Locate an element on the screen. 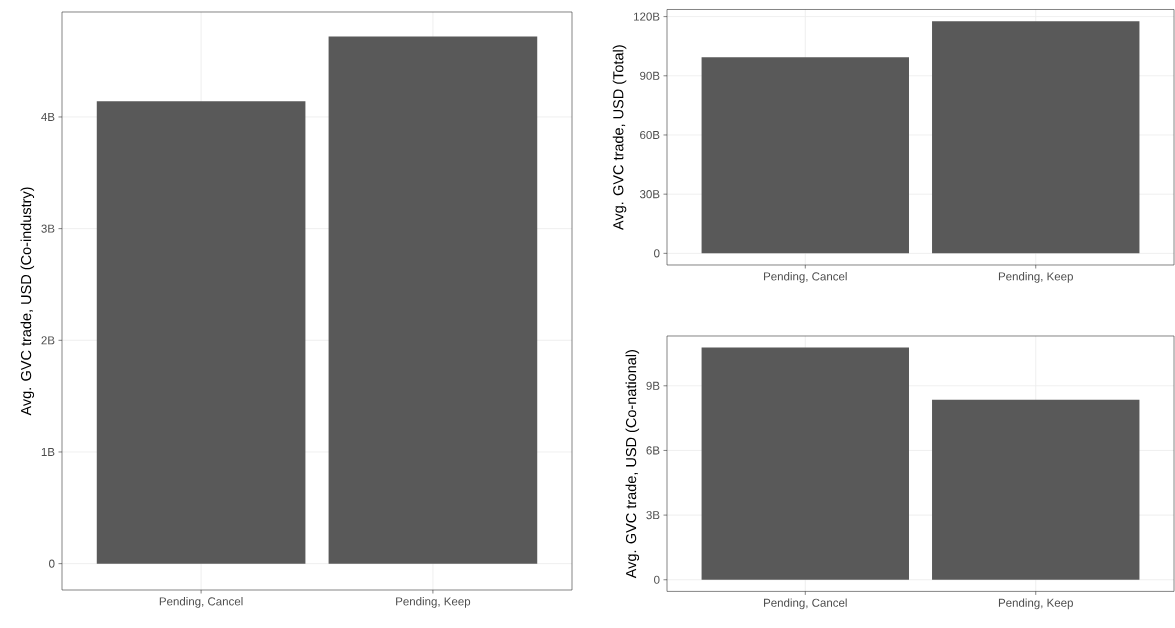 The width and height of the screenshot is (1175, 628). y-tick-label: 4B is located at coordinates (48, 117).